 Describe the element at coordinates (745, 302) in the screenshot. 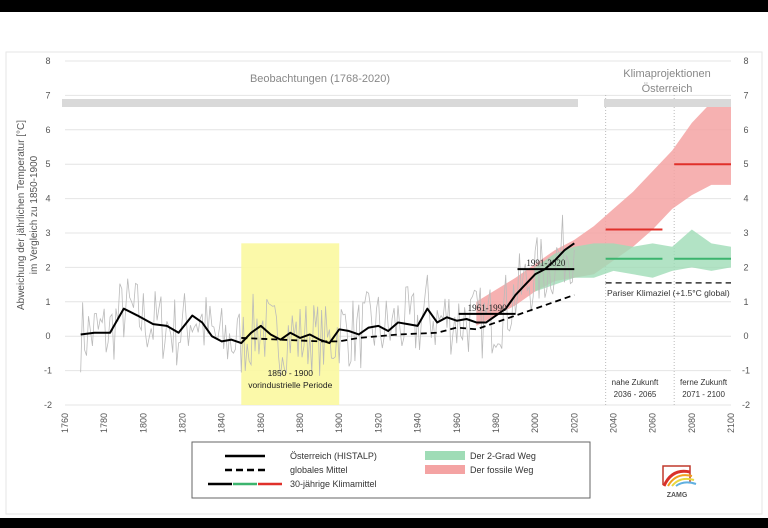

I see `y-tick-label-right: 1` at that location.